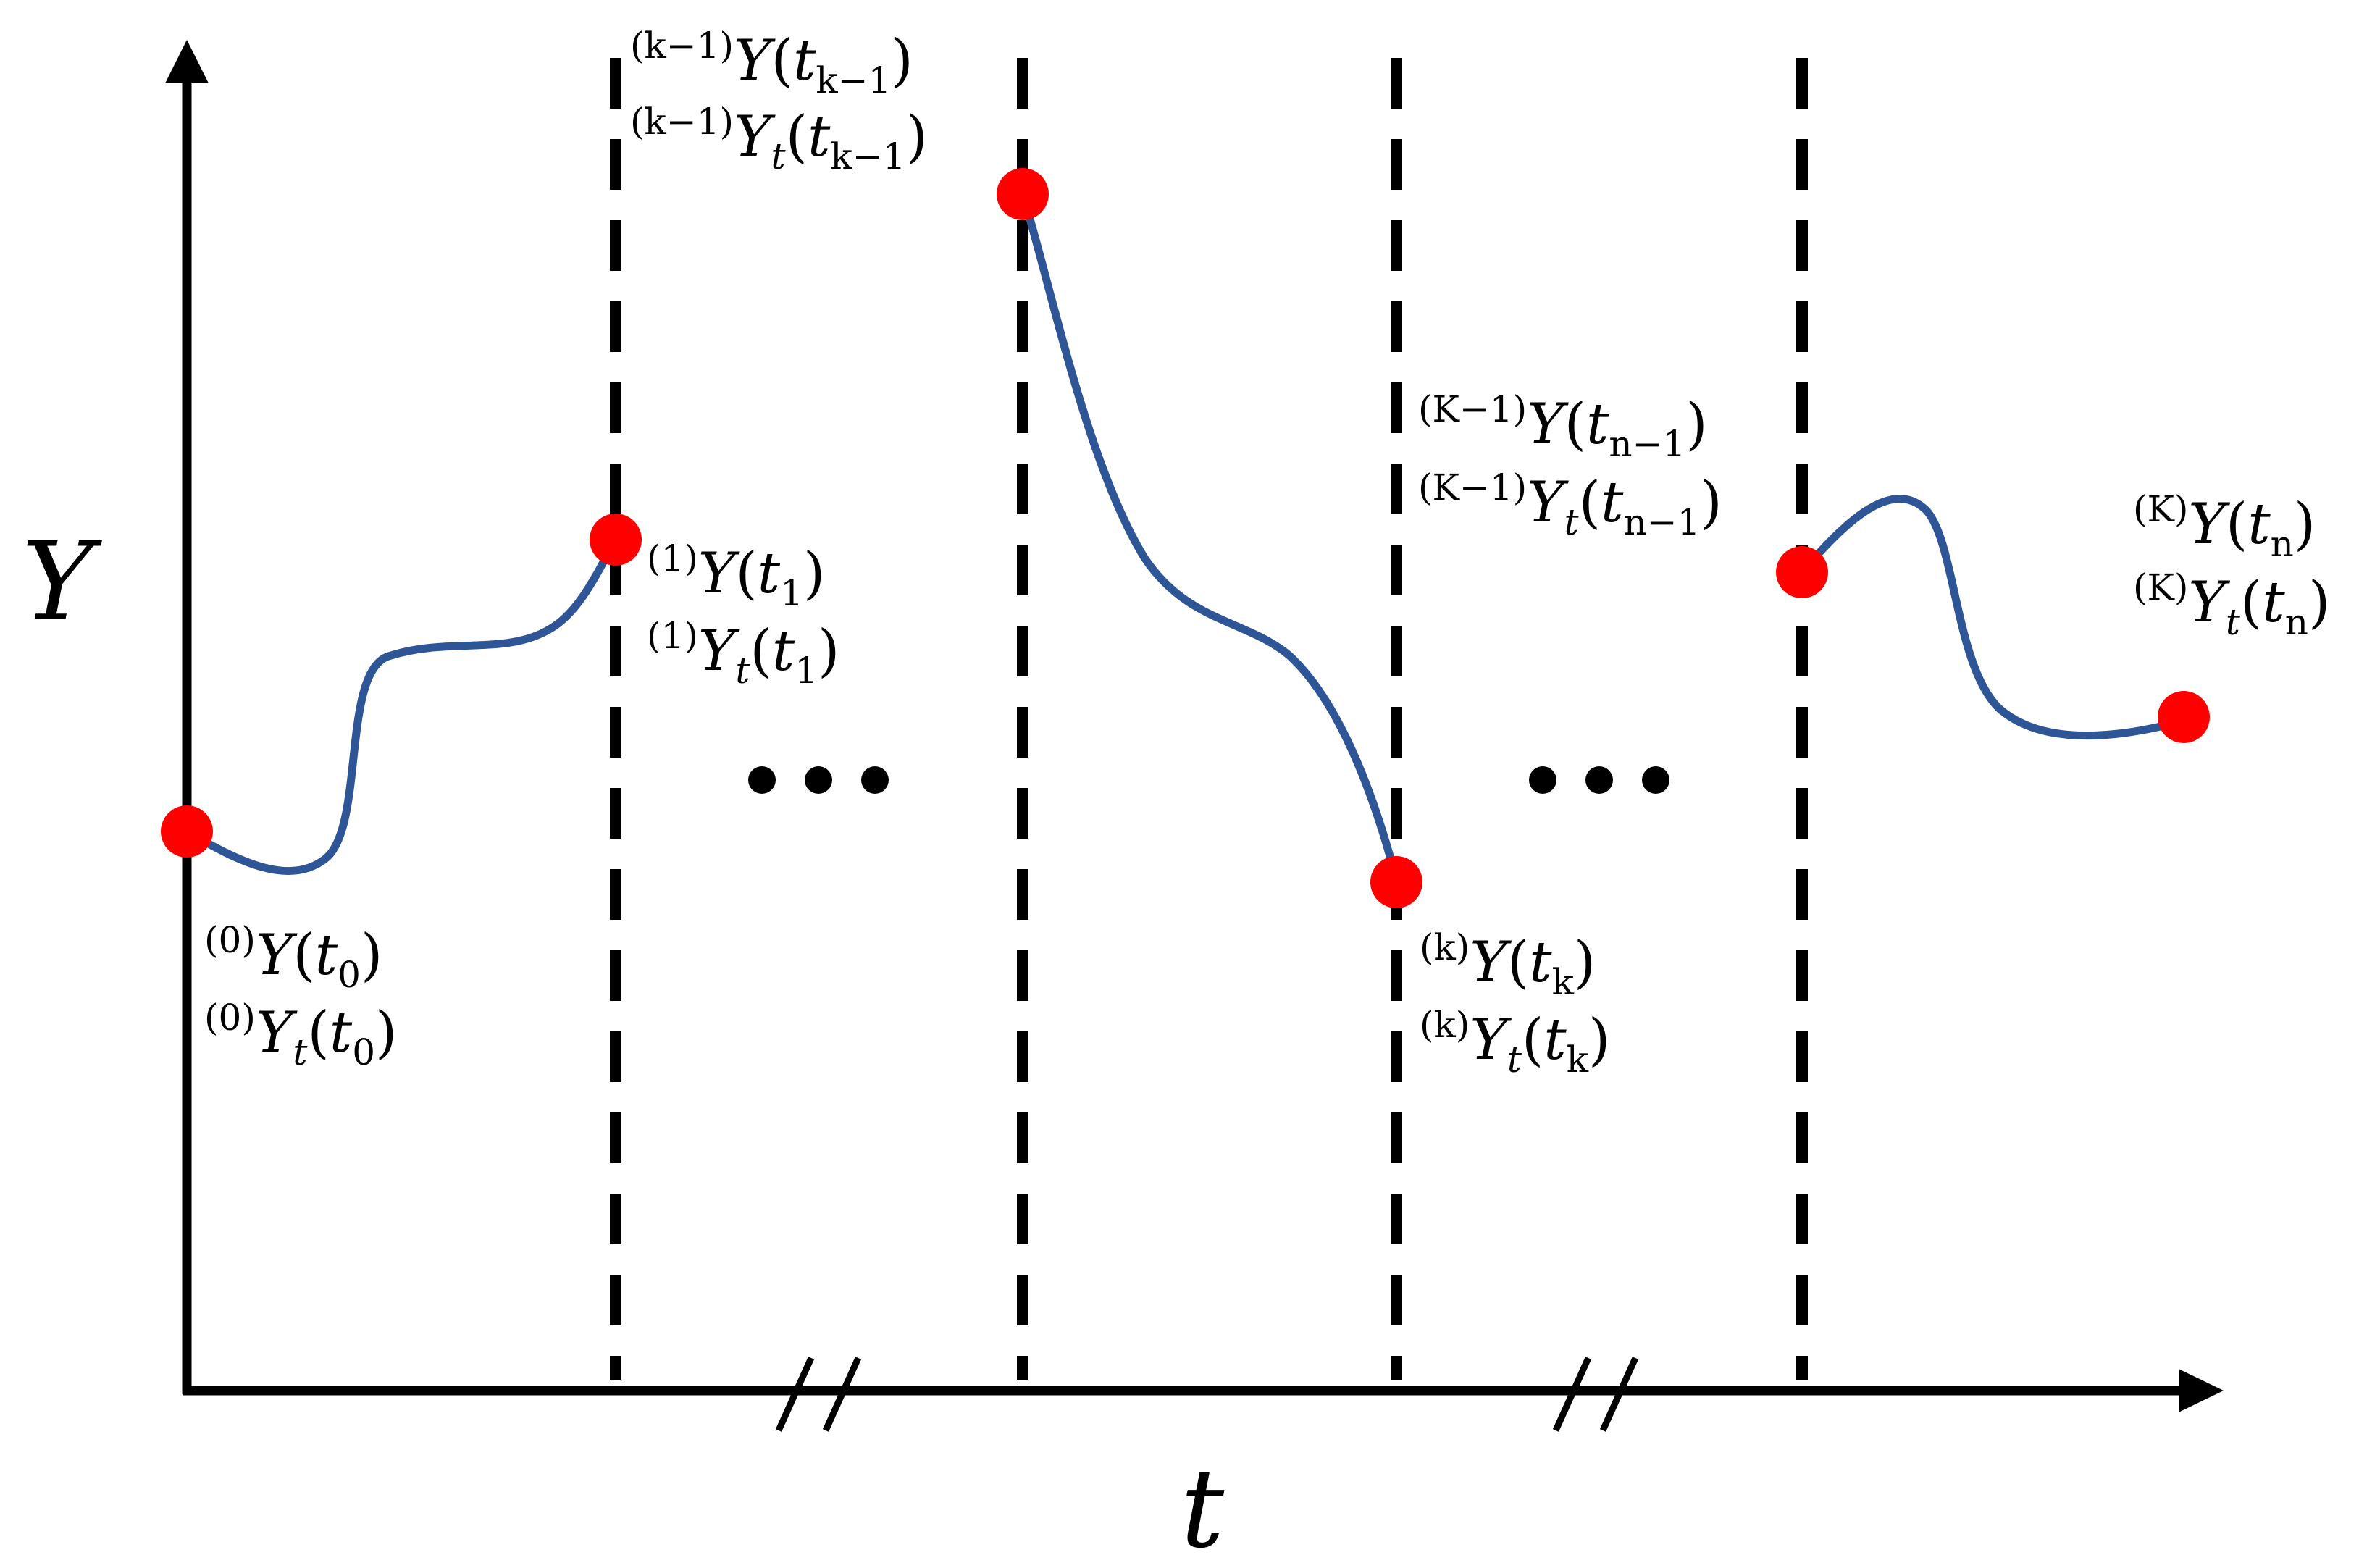 Image resolution: width=2380 pixels, height=1555 pixels. I want to click on sup-1b: (1), so click(672, 636).